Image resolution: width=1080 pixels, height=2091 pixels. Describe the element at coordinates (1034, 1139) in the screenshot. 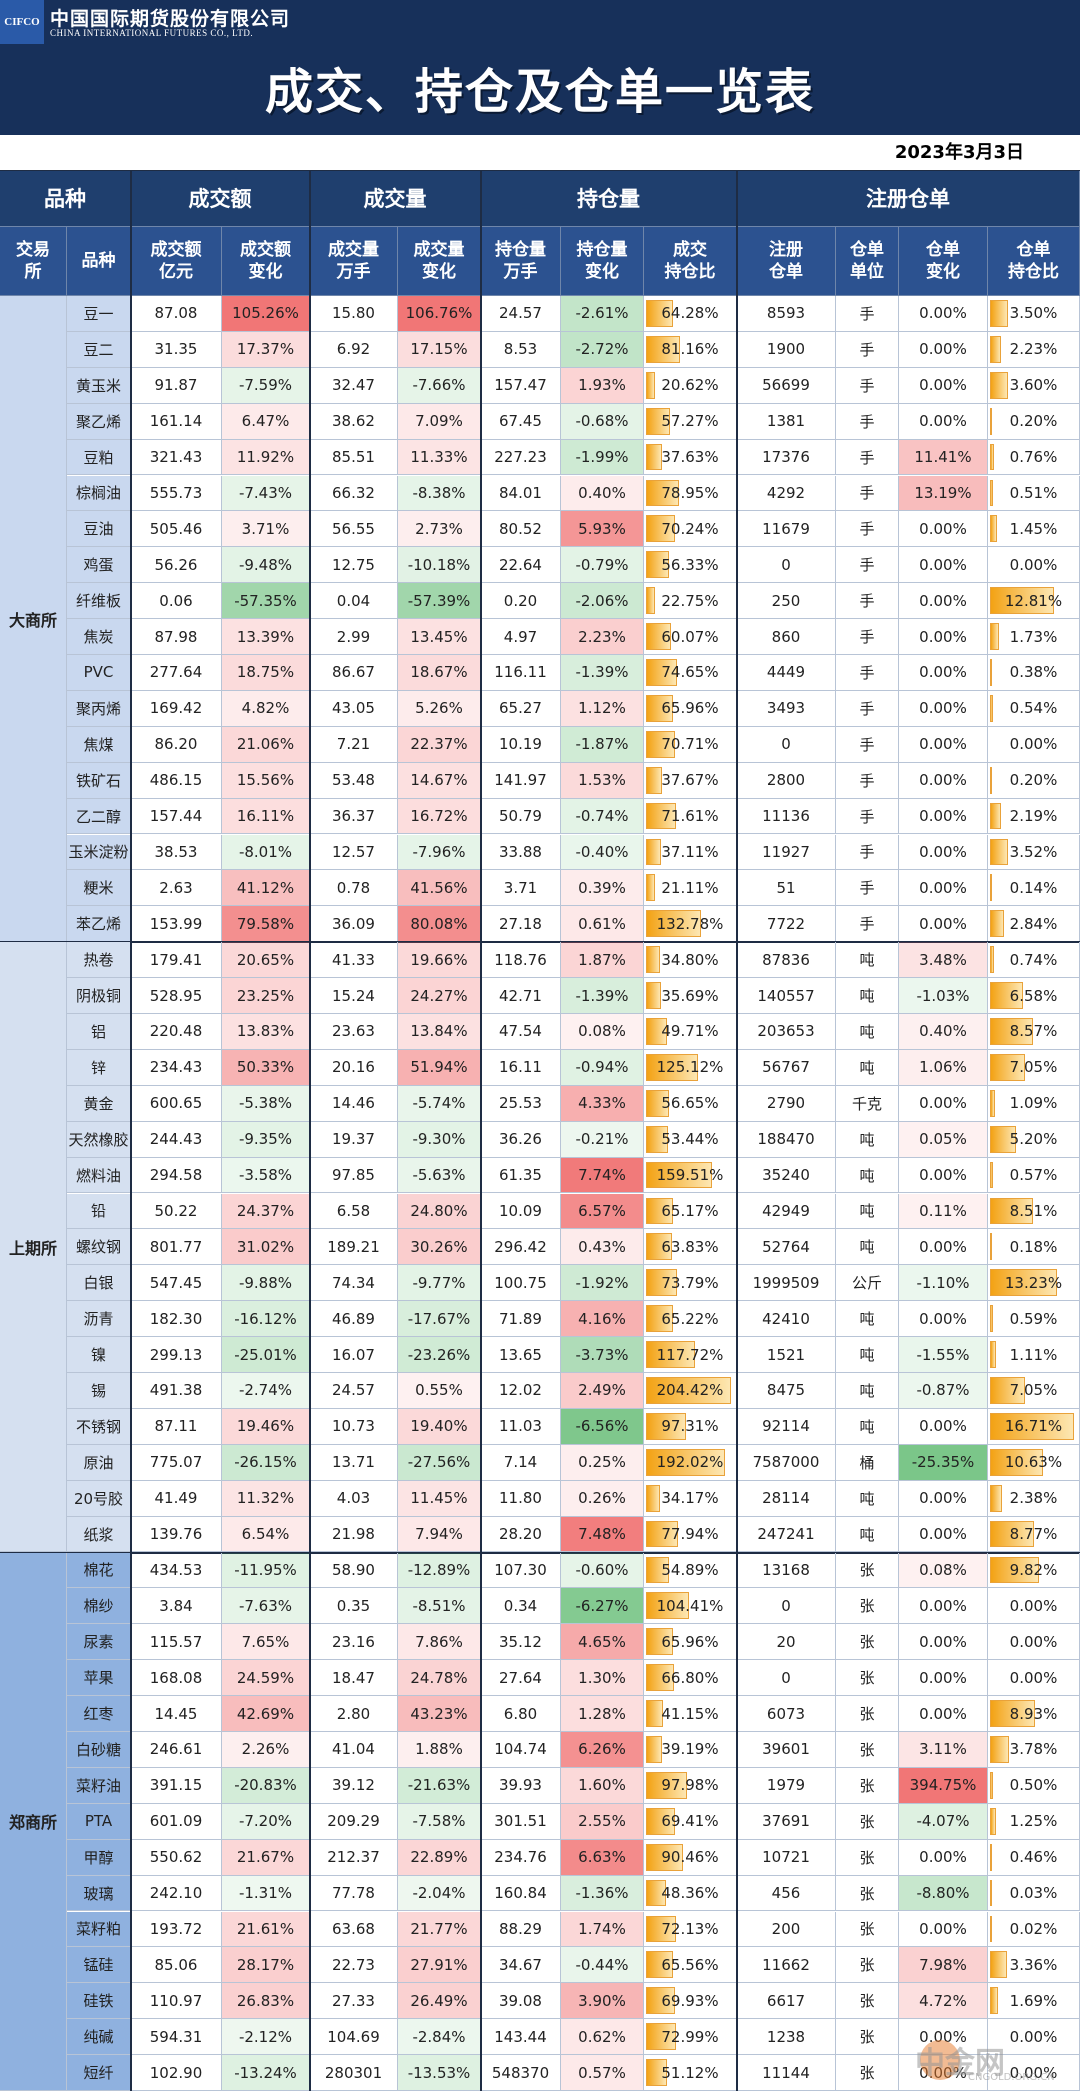

I see `data-cell: 5.20%` at that location.